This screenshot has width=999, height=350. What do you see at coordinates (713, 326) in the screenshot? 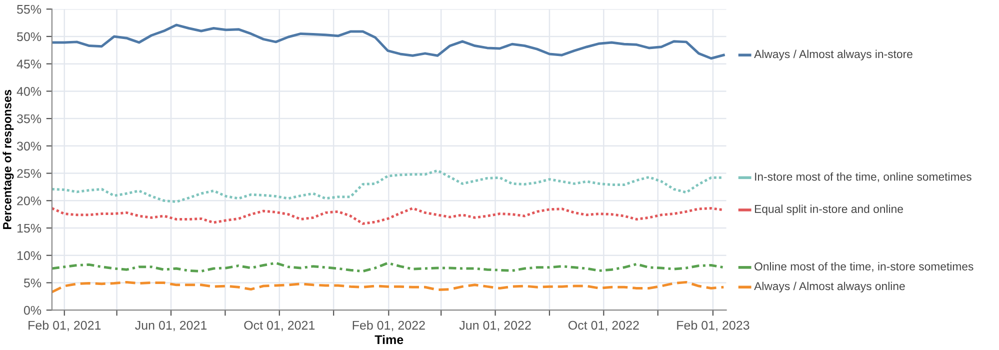
I see `x-tick-label: Feb 01, 2023` at bounding box center [713, 326].